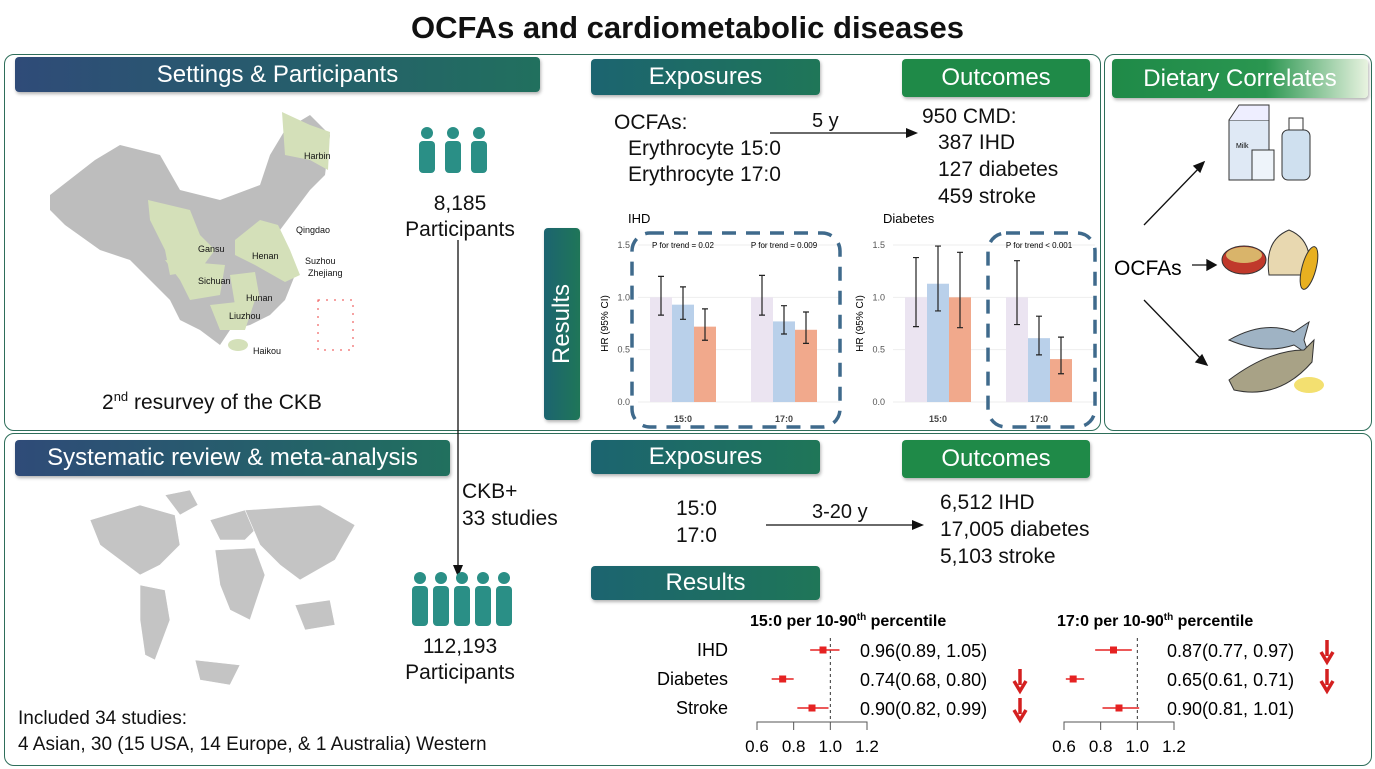 This screenshot has height=769, width=1375. What do you see at coordinates (1275, 356) in the screenshot?
I see `fish-icon` at bounding box center [1275, 356].